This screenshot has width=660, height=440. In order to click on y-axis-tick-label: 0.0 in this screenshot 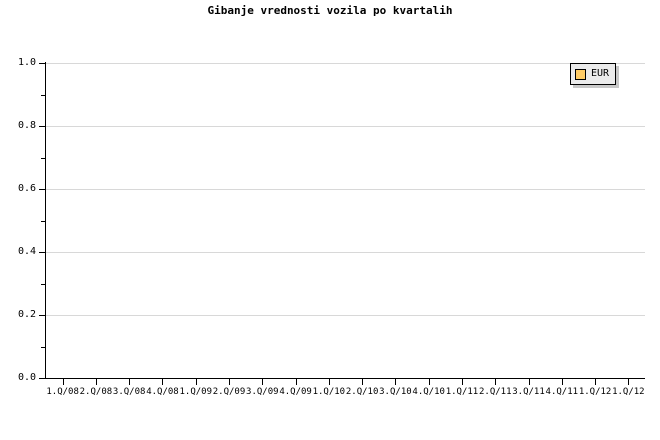, I will do `click(26, 377)`.